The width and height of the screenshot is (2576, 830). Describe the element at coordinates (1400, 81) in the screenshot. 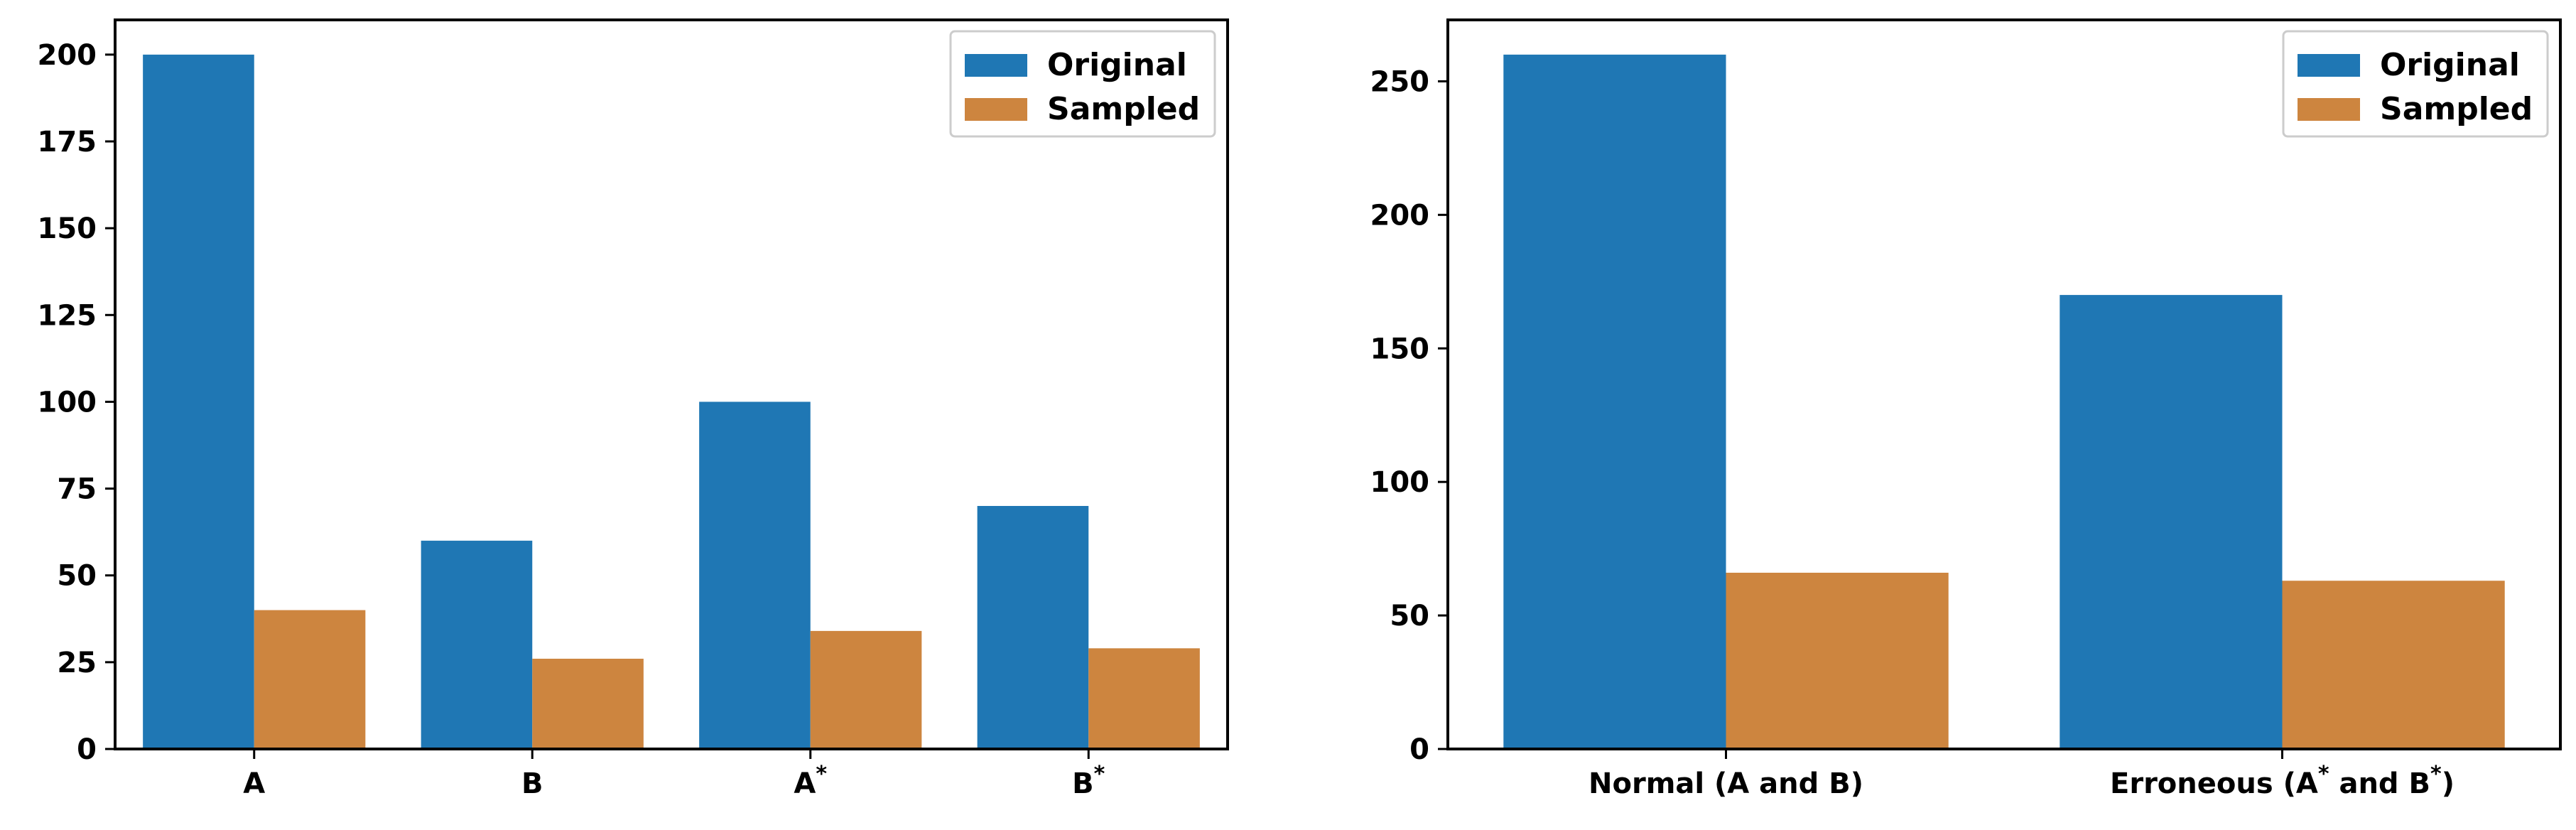

I see `y-tick-label: 250` at that location.